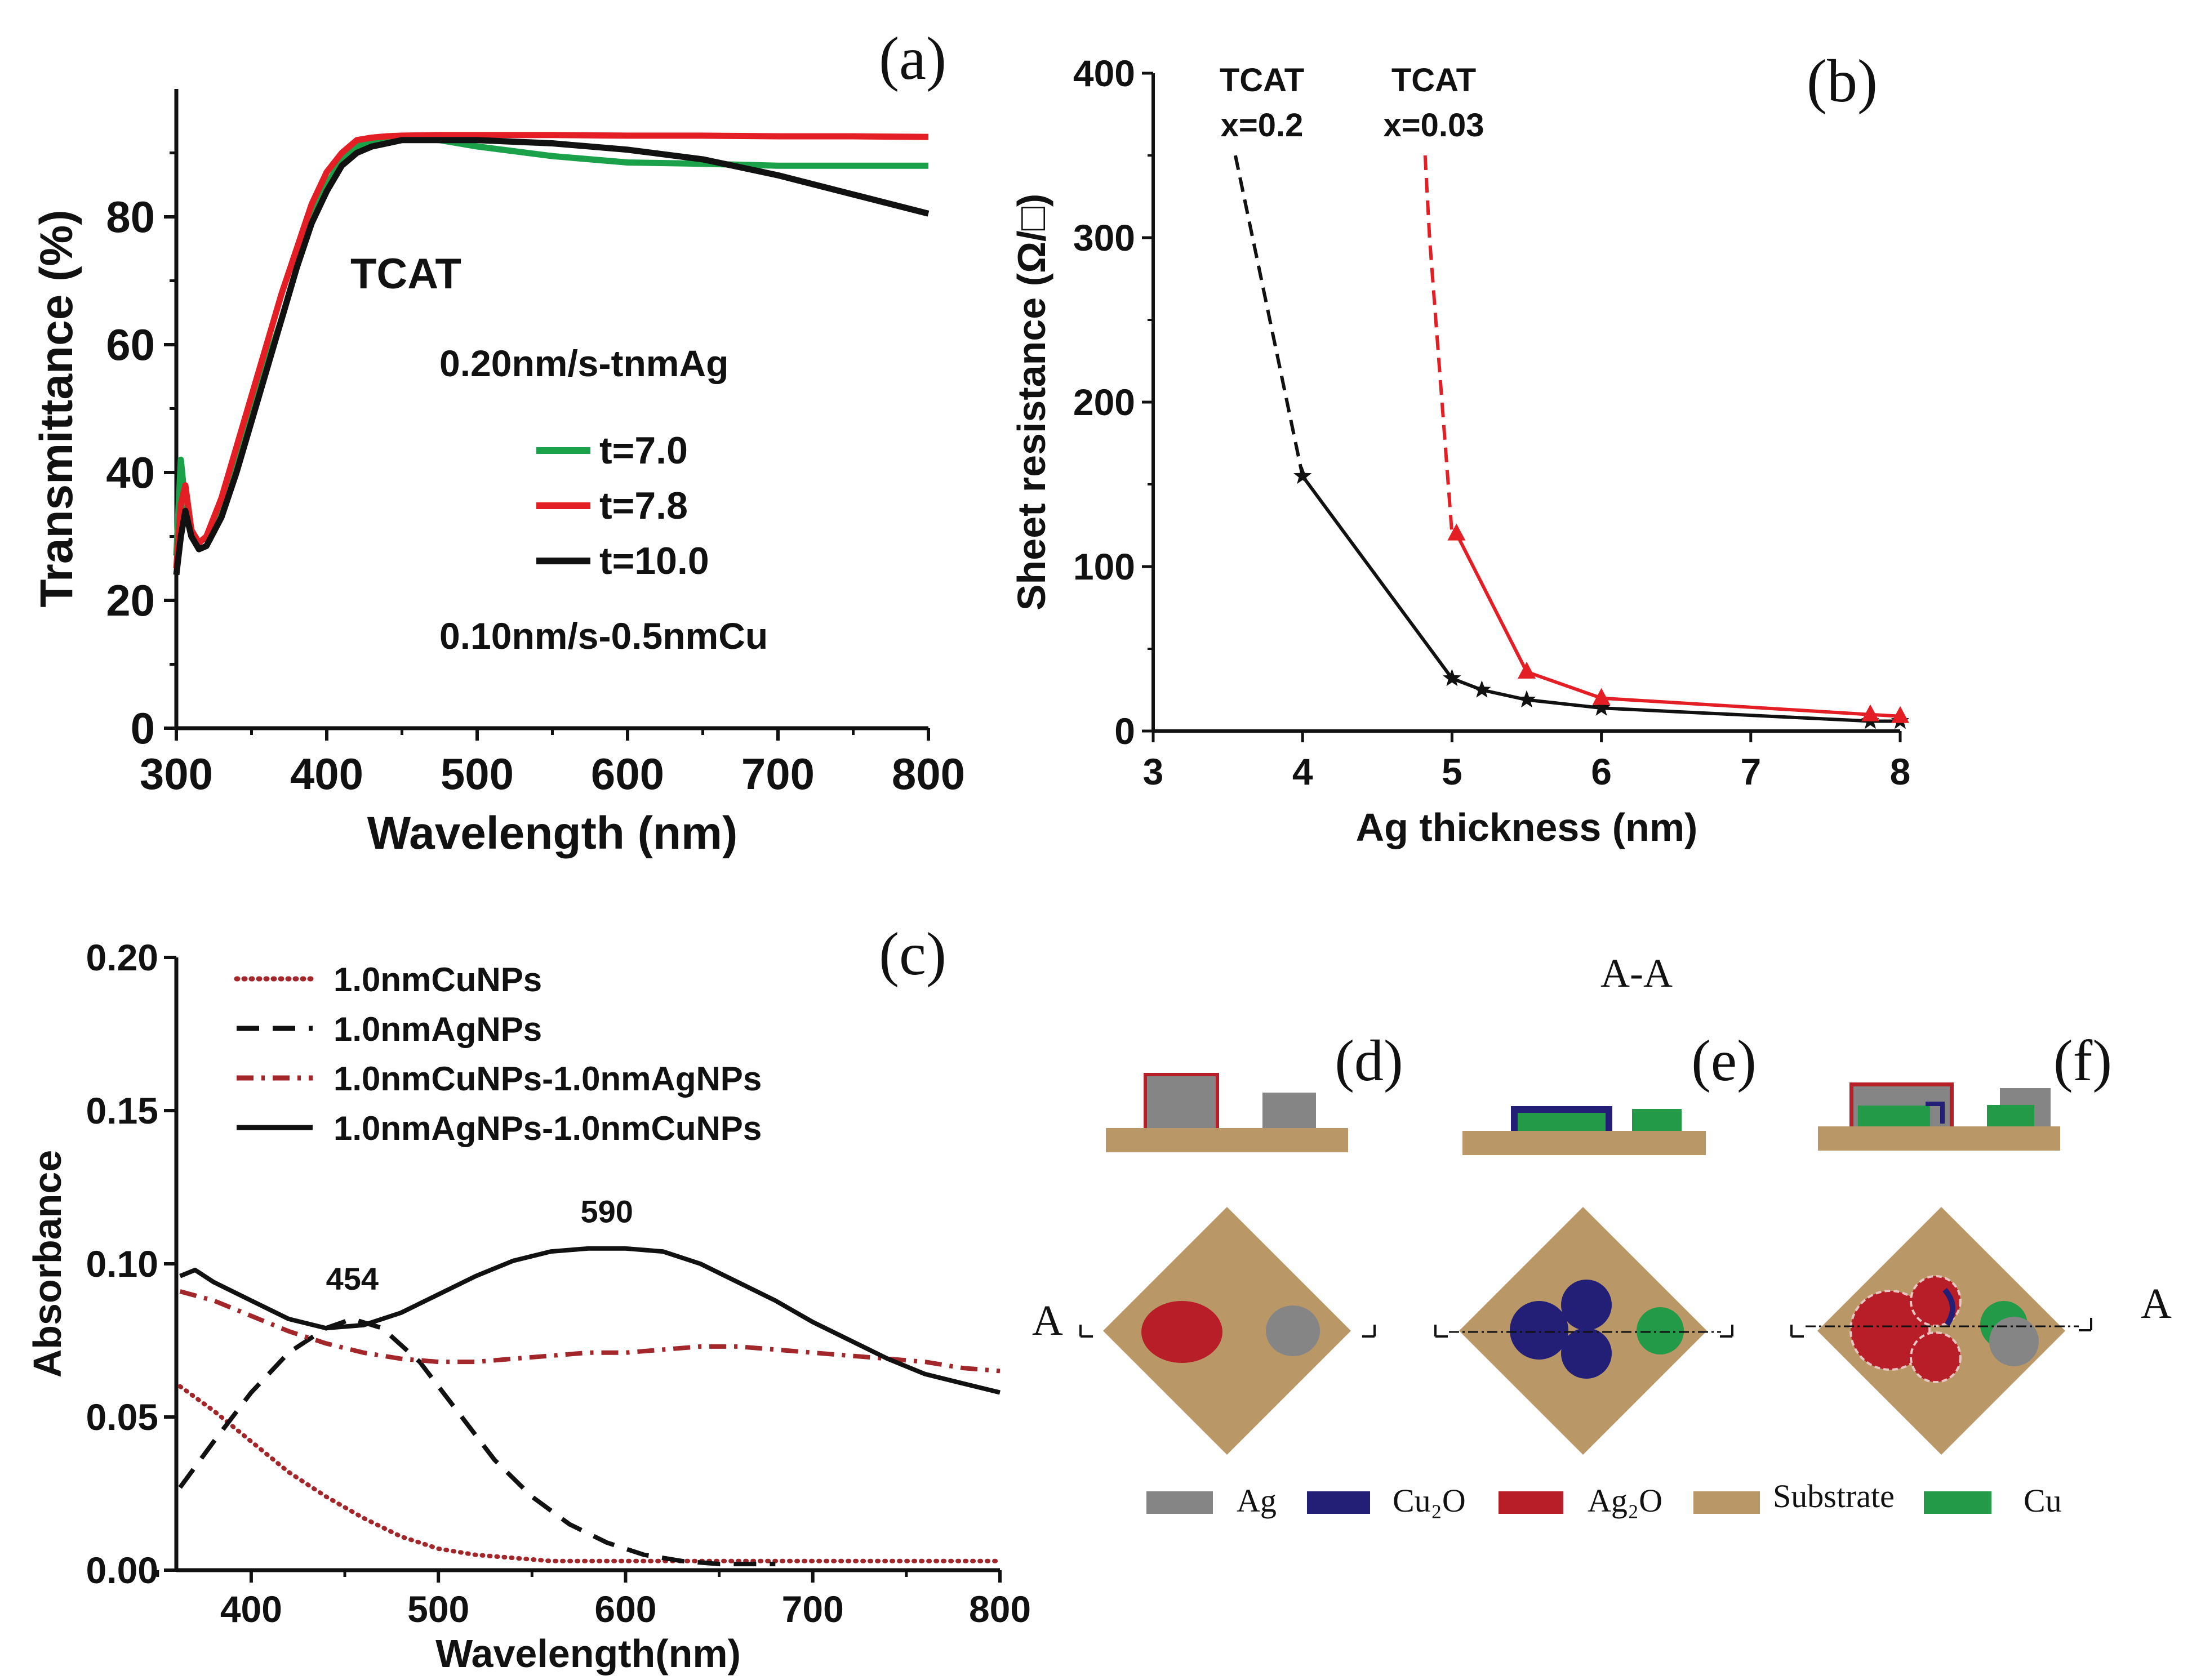 The image size is (2192, 1680). What do you see at coordinates (1124, 731) in the screenshot?
I see `y-tick-label-b: 0` at bounding box center [1124, 731].